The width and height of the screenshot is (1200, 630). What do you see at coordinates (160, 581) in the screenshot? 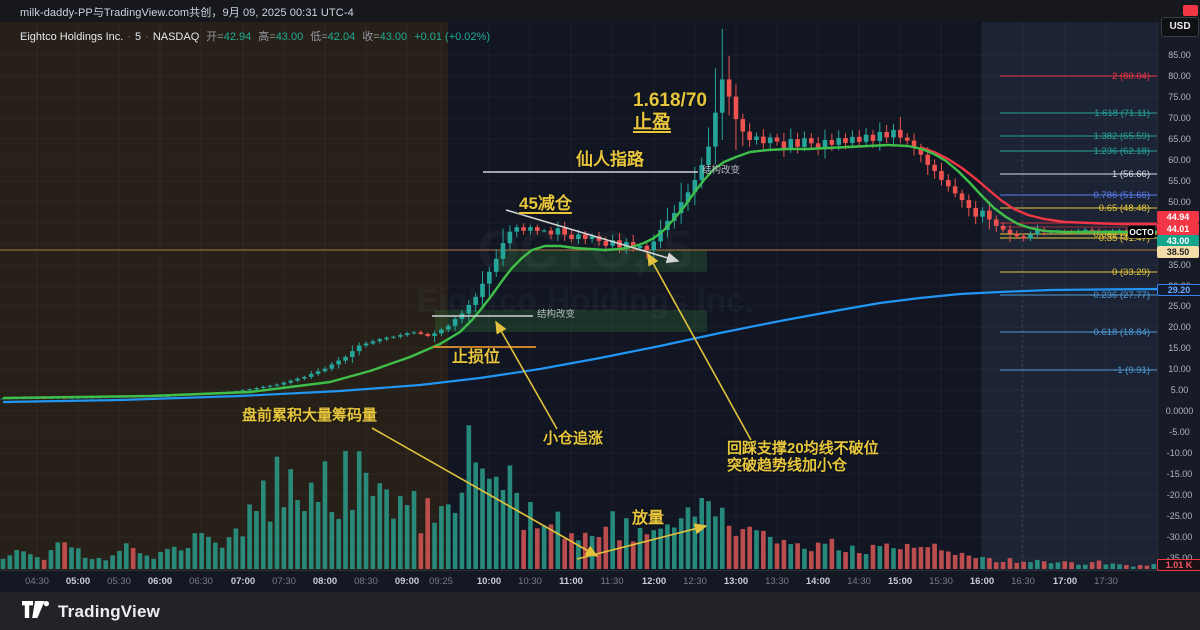
I see `time-label: 06:00` at bounding box center [160, 581].